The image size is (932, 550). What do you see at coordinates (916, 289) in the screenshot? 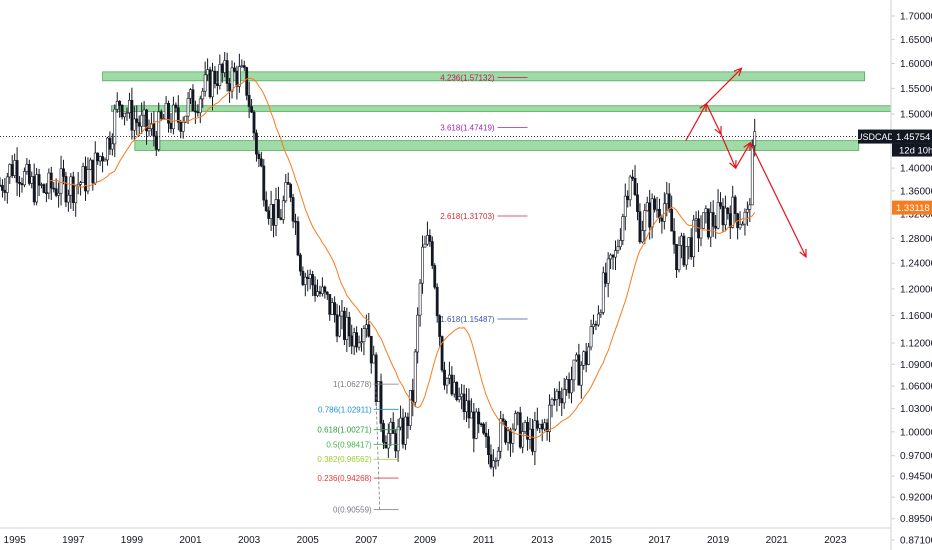
I see `price-tick-label: 1.20000` at bounding box center [916, 289].